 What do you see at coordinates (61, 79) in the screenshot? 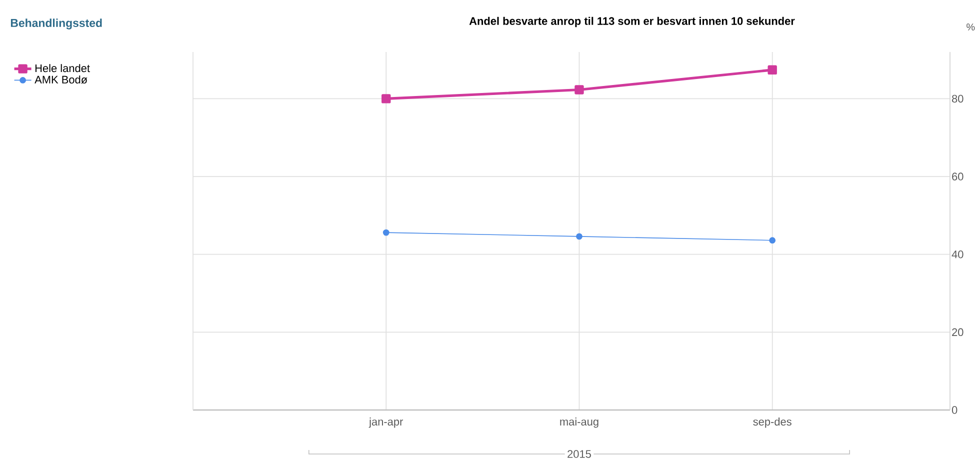
I see `legend-label: AMK Bodø` at bounding box center [61, 79].